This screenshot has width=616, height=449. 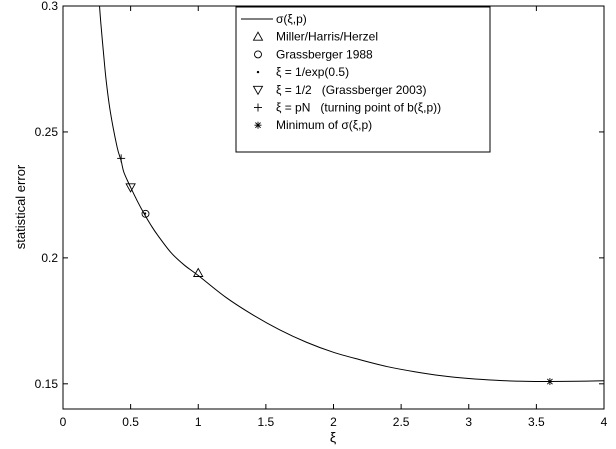 I want to click on x-tick-label: 1.5, so click(x=266, y=422).